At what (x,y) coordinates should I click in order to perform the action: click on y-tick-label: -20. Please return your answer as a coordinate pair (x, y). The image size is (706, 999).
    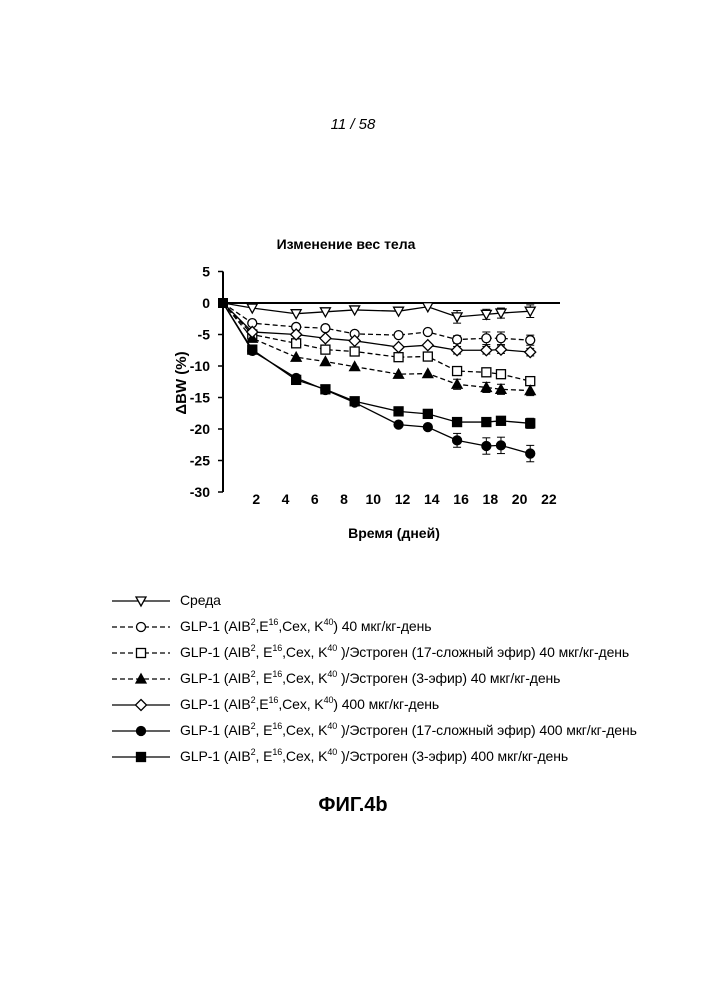
    Looking at the image, I should click on (200, 429).